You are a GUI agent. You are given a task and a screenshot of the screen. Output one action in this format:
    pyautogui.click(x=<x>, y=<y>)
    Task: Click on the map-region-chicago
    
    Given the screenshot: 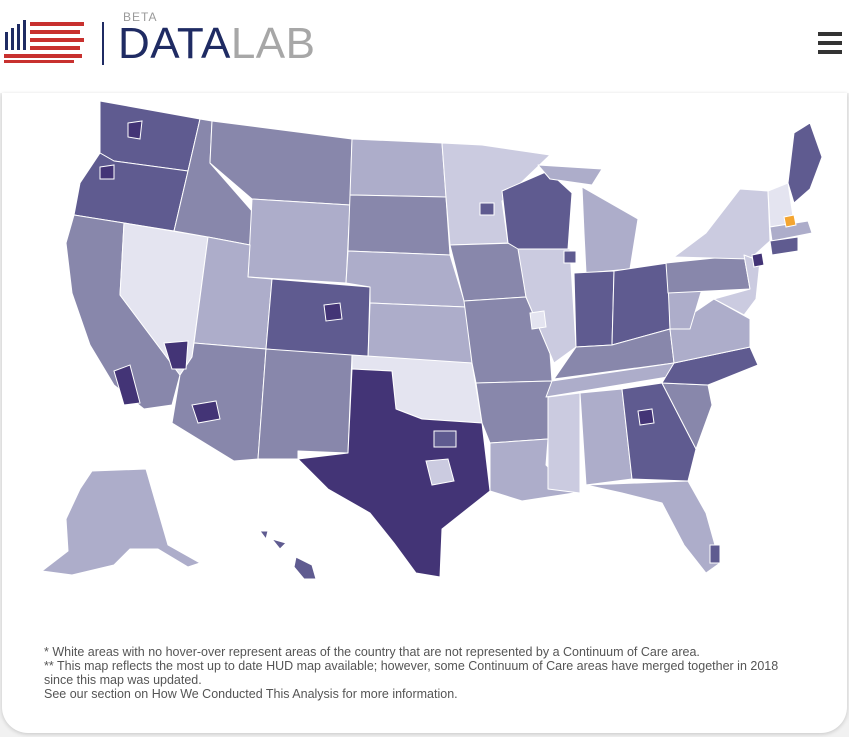 What is the action you would take?
    pyautogui.click(x=570, y=257)
    